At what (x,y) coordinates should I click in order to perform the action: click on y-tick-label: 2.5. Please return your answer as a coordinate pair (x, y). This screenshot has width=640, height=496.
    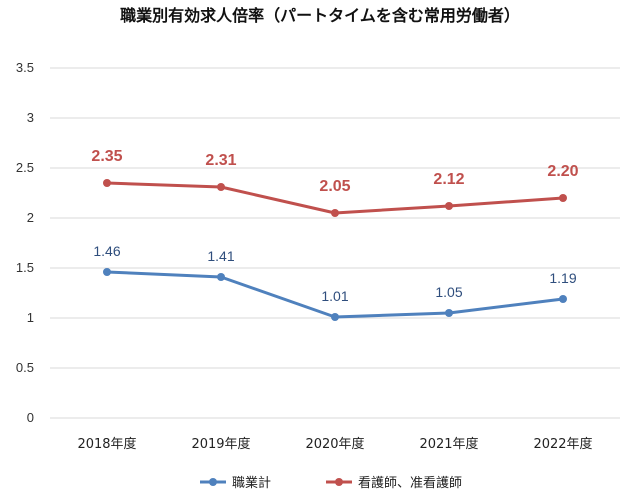
    Looking at the image, I should click on (25, 167).